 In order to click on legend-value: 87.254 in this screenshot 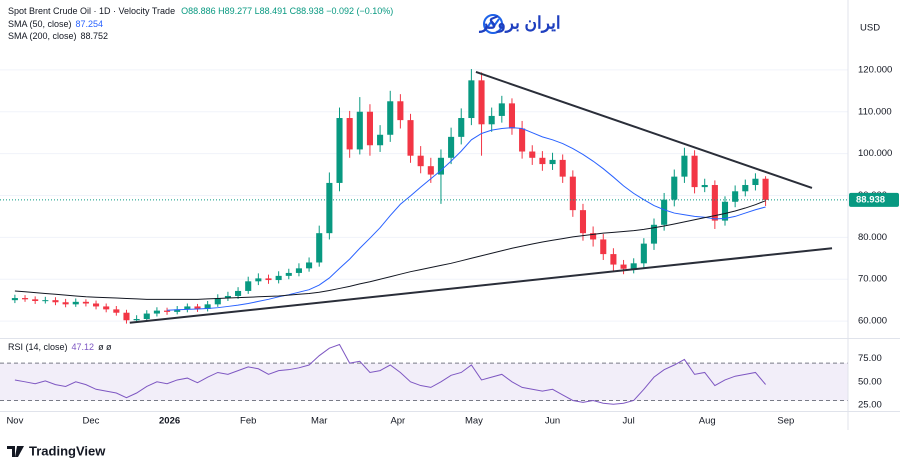, I will do `click(90, 24)`.